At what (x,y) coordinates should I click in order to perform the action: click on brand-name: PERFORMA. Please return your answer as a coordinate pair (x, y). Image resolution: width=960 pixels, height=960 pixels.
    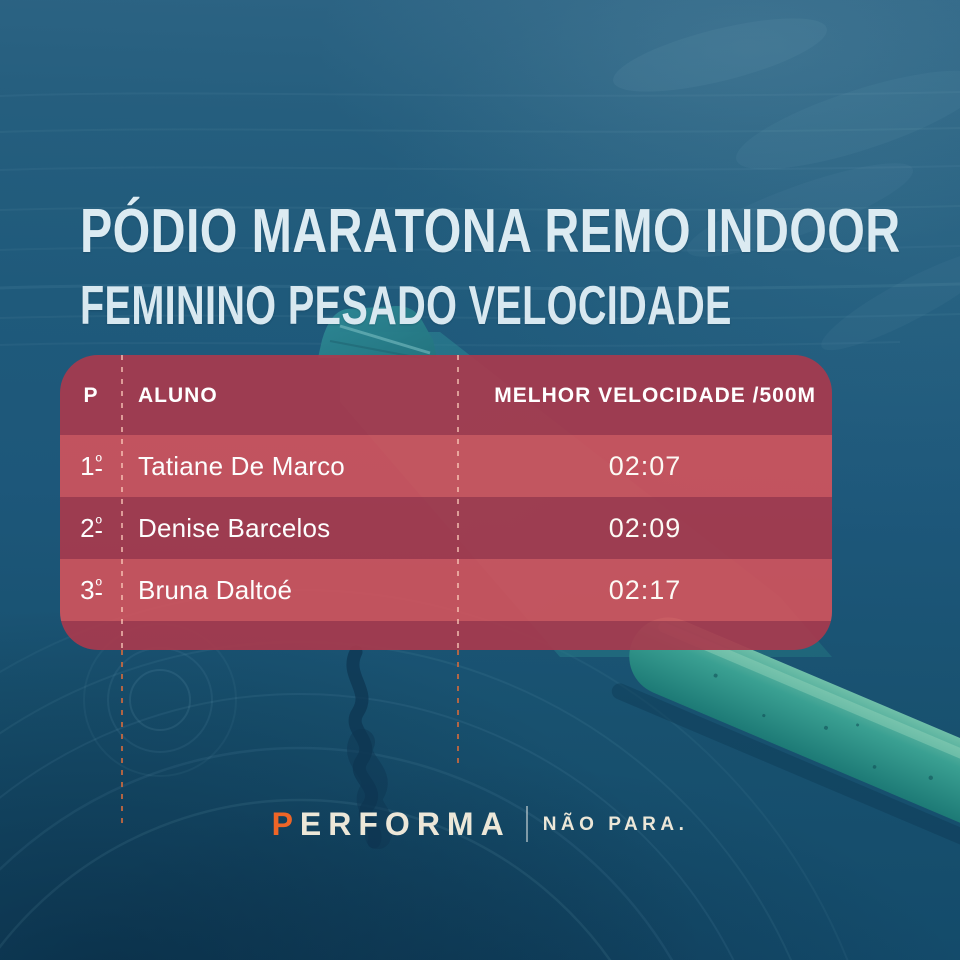
    Looking at the image, I should click on (391, 824).